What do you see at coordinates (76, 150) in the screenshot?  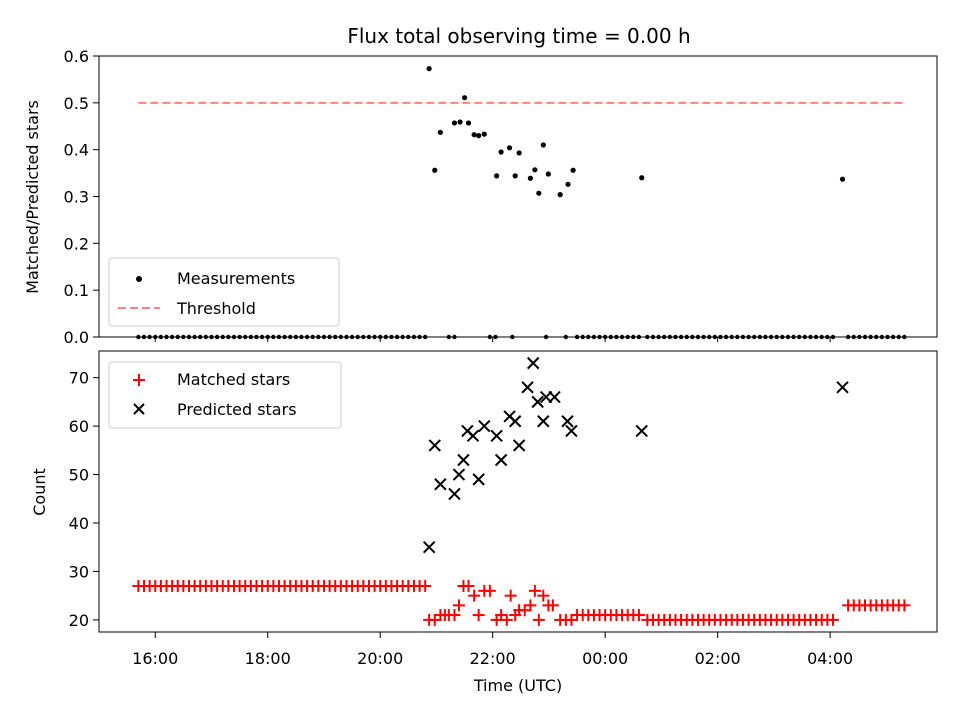 I see `ratio-y-tick-label: 0.4` at bounding box center [76, 150].